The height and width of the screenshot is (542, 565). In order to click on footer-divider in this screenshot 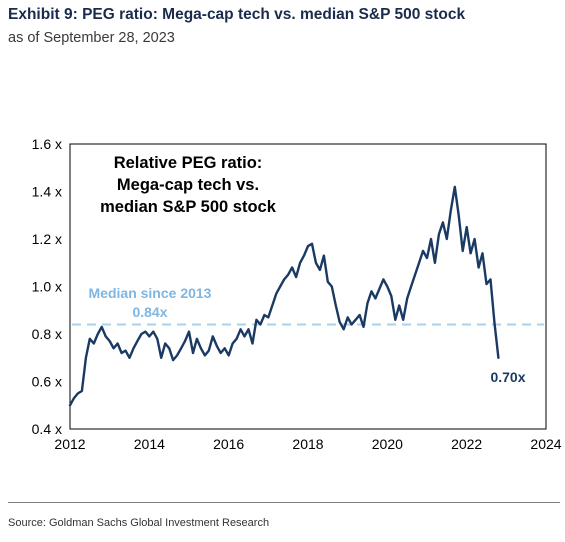, I will do `click(284, 502)`.